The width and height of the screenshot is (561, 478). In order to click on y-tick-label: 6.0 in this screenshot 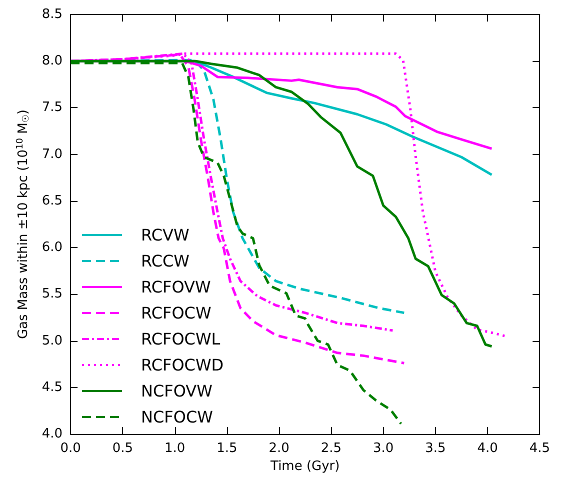, I will do `click(52, 248)`.